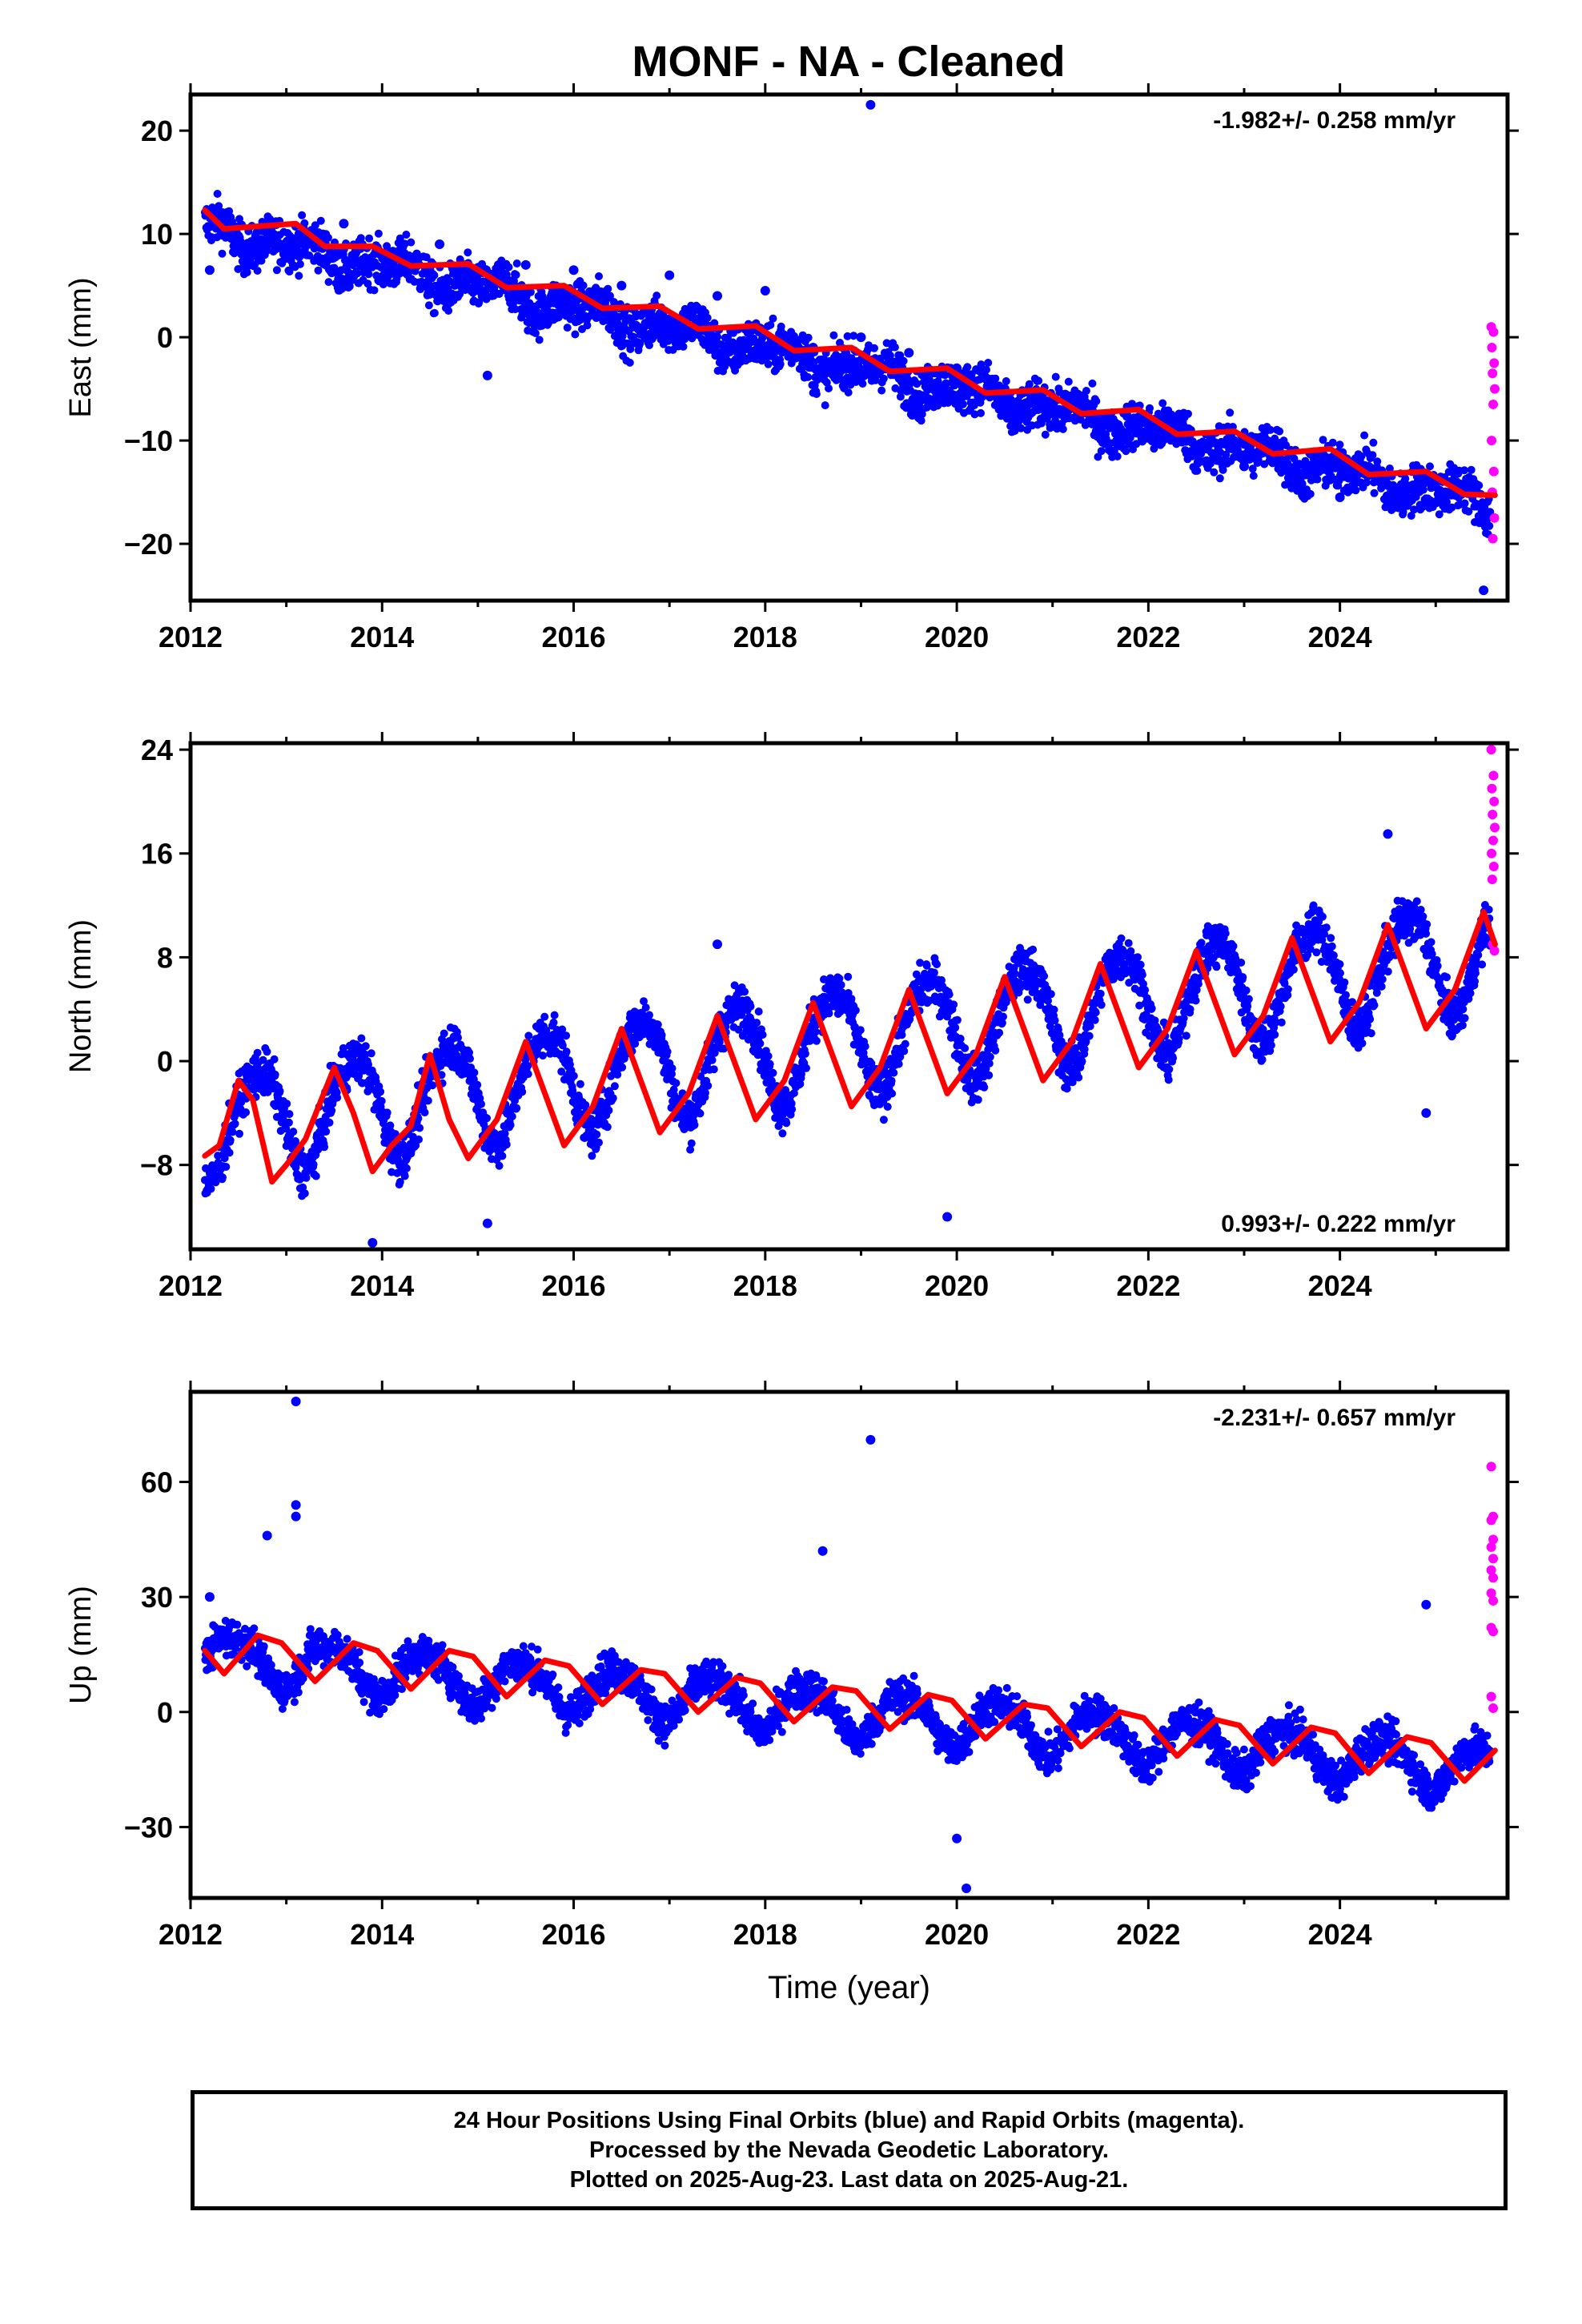 Image resolution: width=1582 pixels, height=2324 pixels. I want to click on y-tick-label: 20, so click(157, 131).